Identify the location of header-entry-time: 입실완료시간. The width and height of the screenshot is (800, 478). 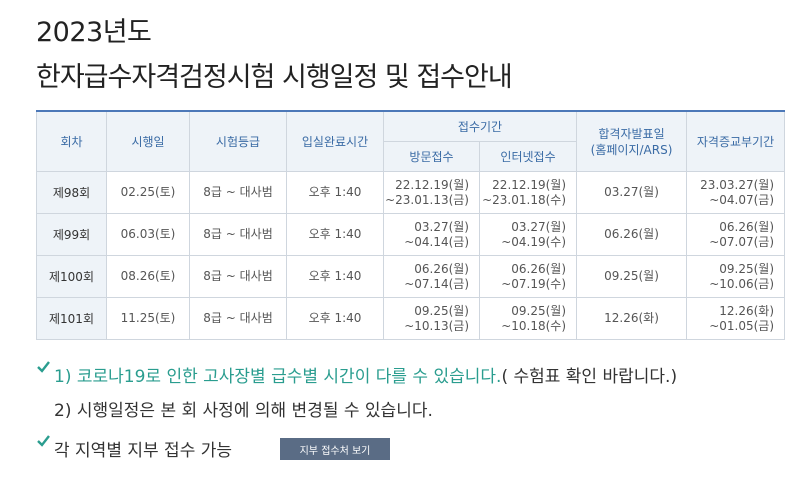
(335, 141).